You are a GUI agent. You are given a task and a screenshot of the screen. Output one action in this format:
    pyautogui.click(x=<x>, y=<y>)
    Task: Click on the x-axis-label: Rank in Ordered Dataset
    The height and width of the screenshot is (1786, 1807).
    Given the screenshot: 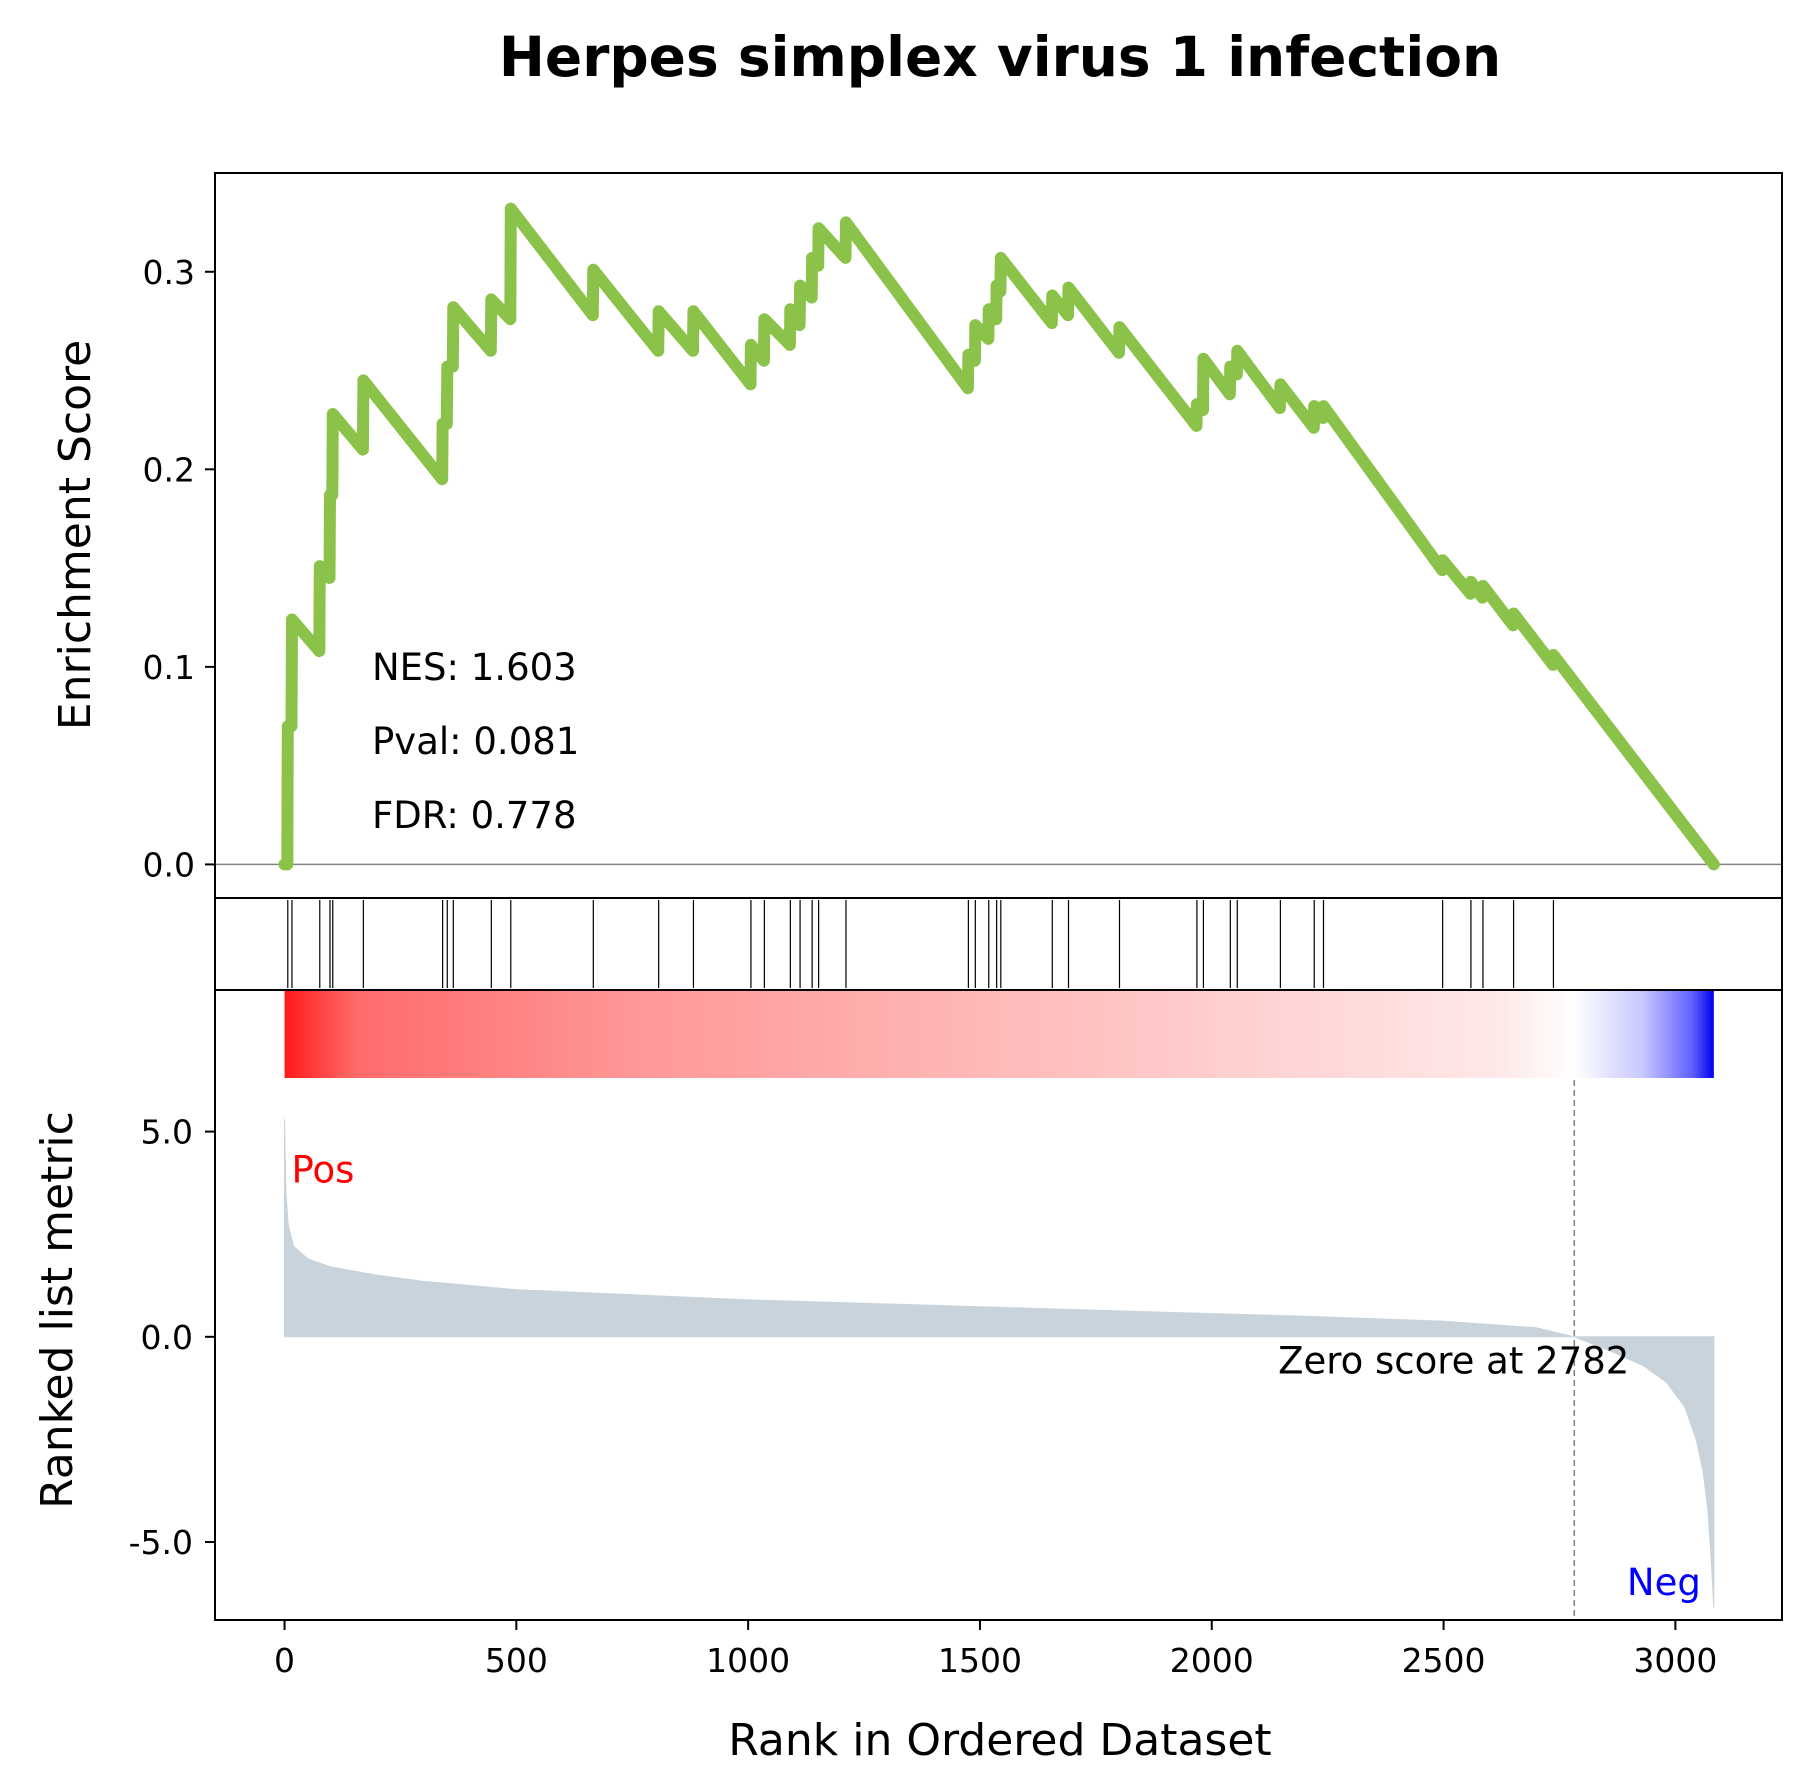 What is the action you would take?
    pyautogui.click(x=999, y=1740)
    